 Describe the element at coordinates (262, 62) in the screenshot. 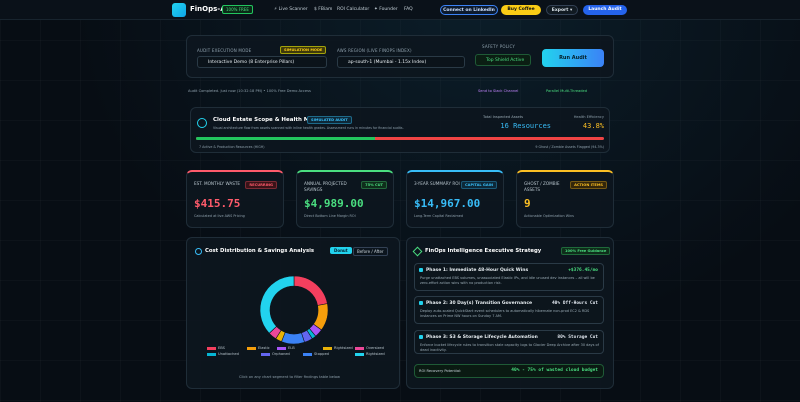

I see `mode-select: Interactive Demo (8 Enterprise Pillars)` at that location.